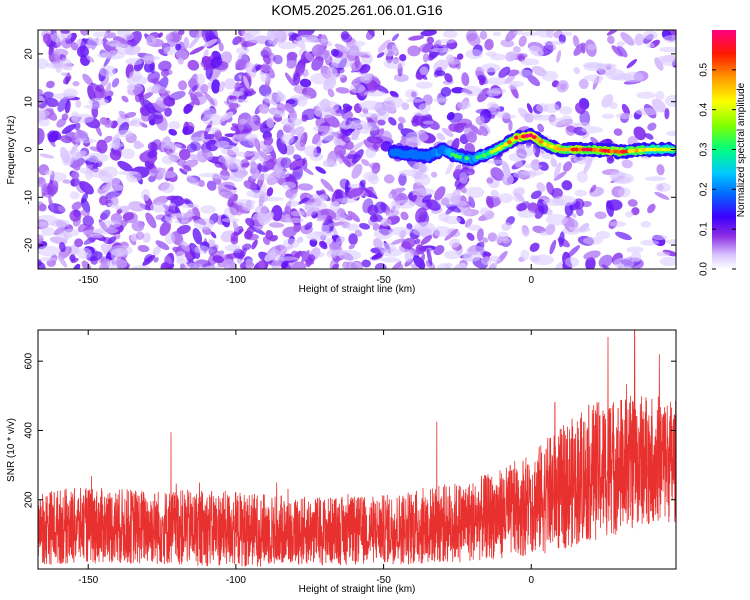  What do you see at coordinates (704, 229) in the screenshot?
I see `colorbar-tick-label: 0.1` at bounding box center [704, 229].